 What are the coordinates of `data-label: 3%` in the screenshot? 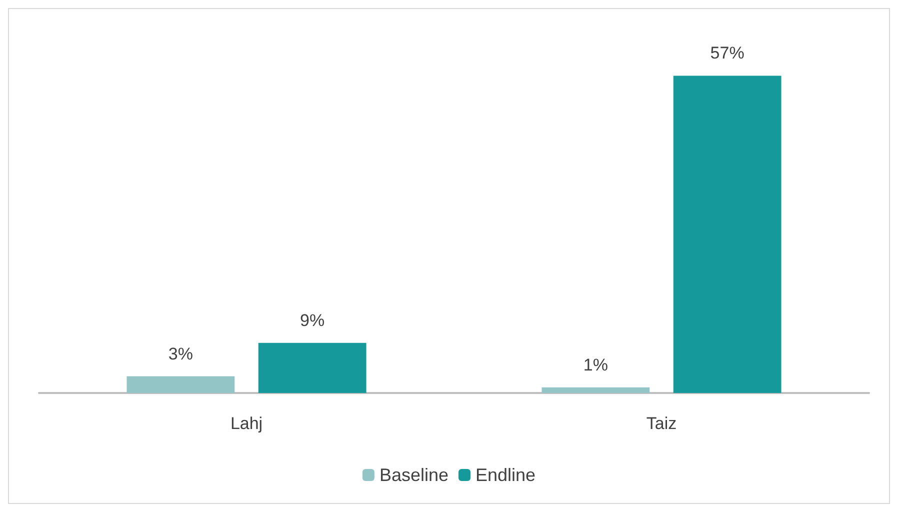 It's located at (180, 354).